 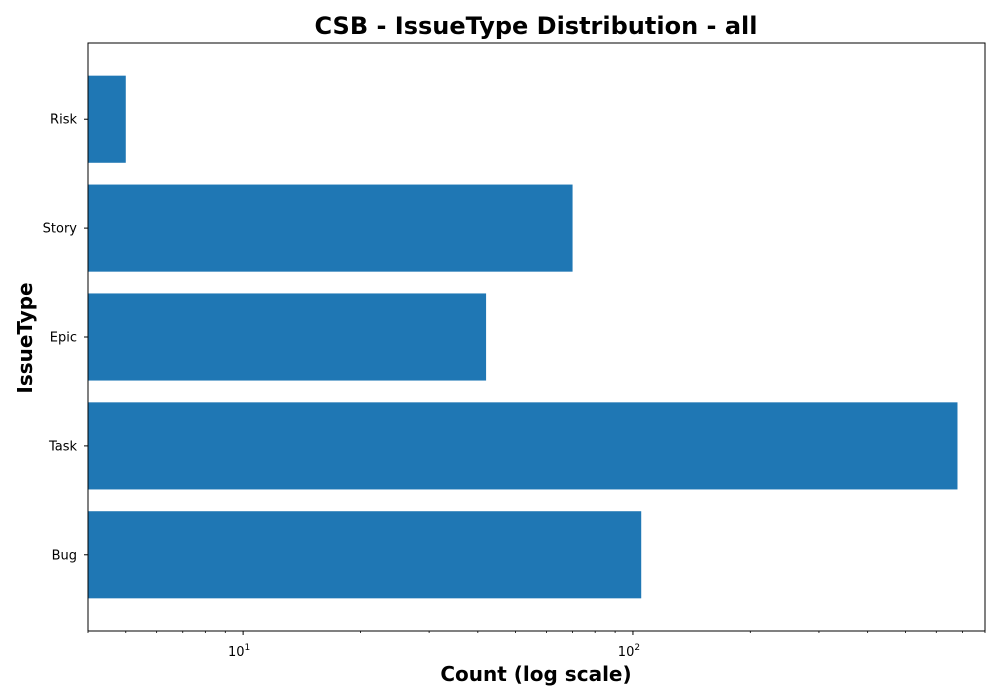 What do you see at coordinates (536, 645) in the screenshot?
I see `x-axis: 10¹ 10²` at bounding box center [536, 645].